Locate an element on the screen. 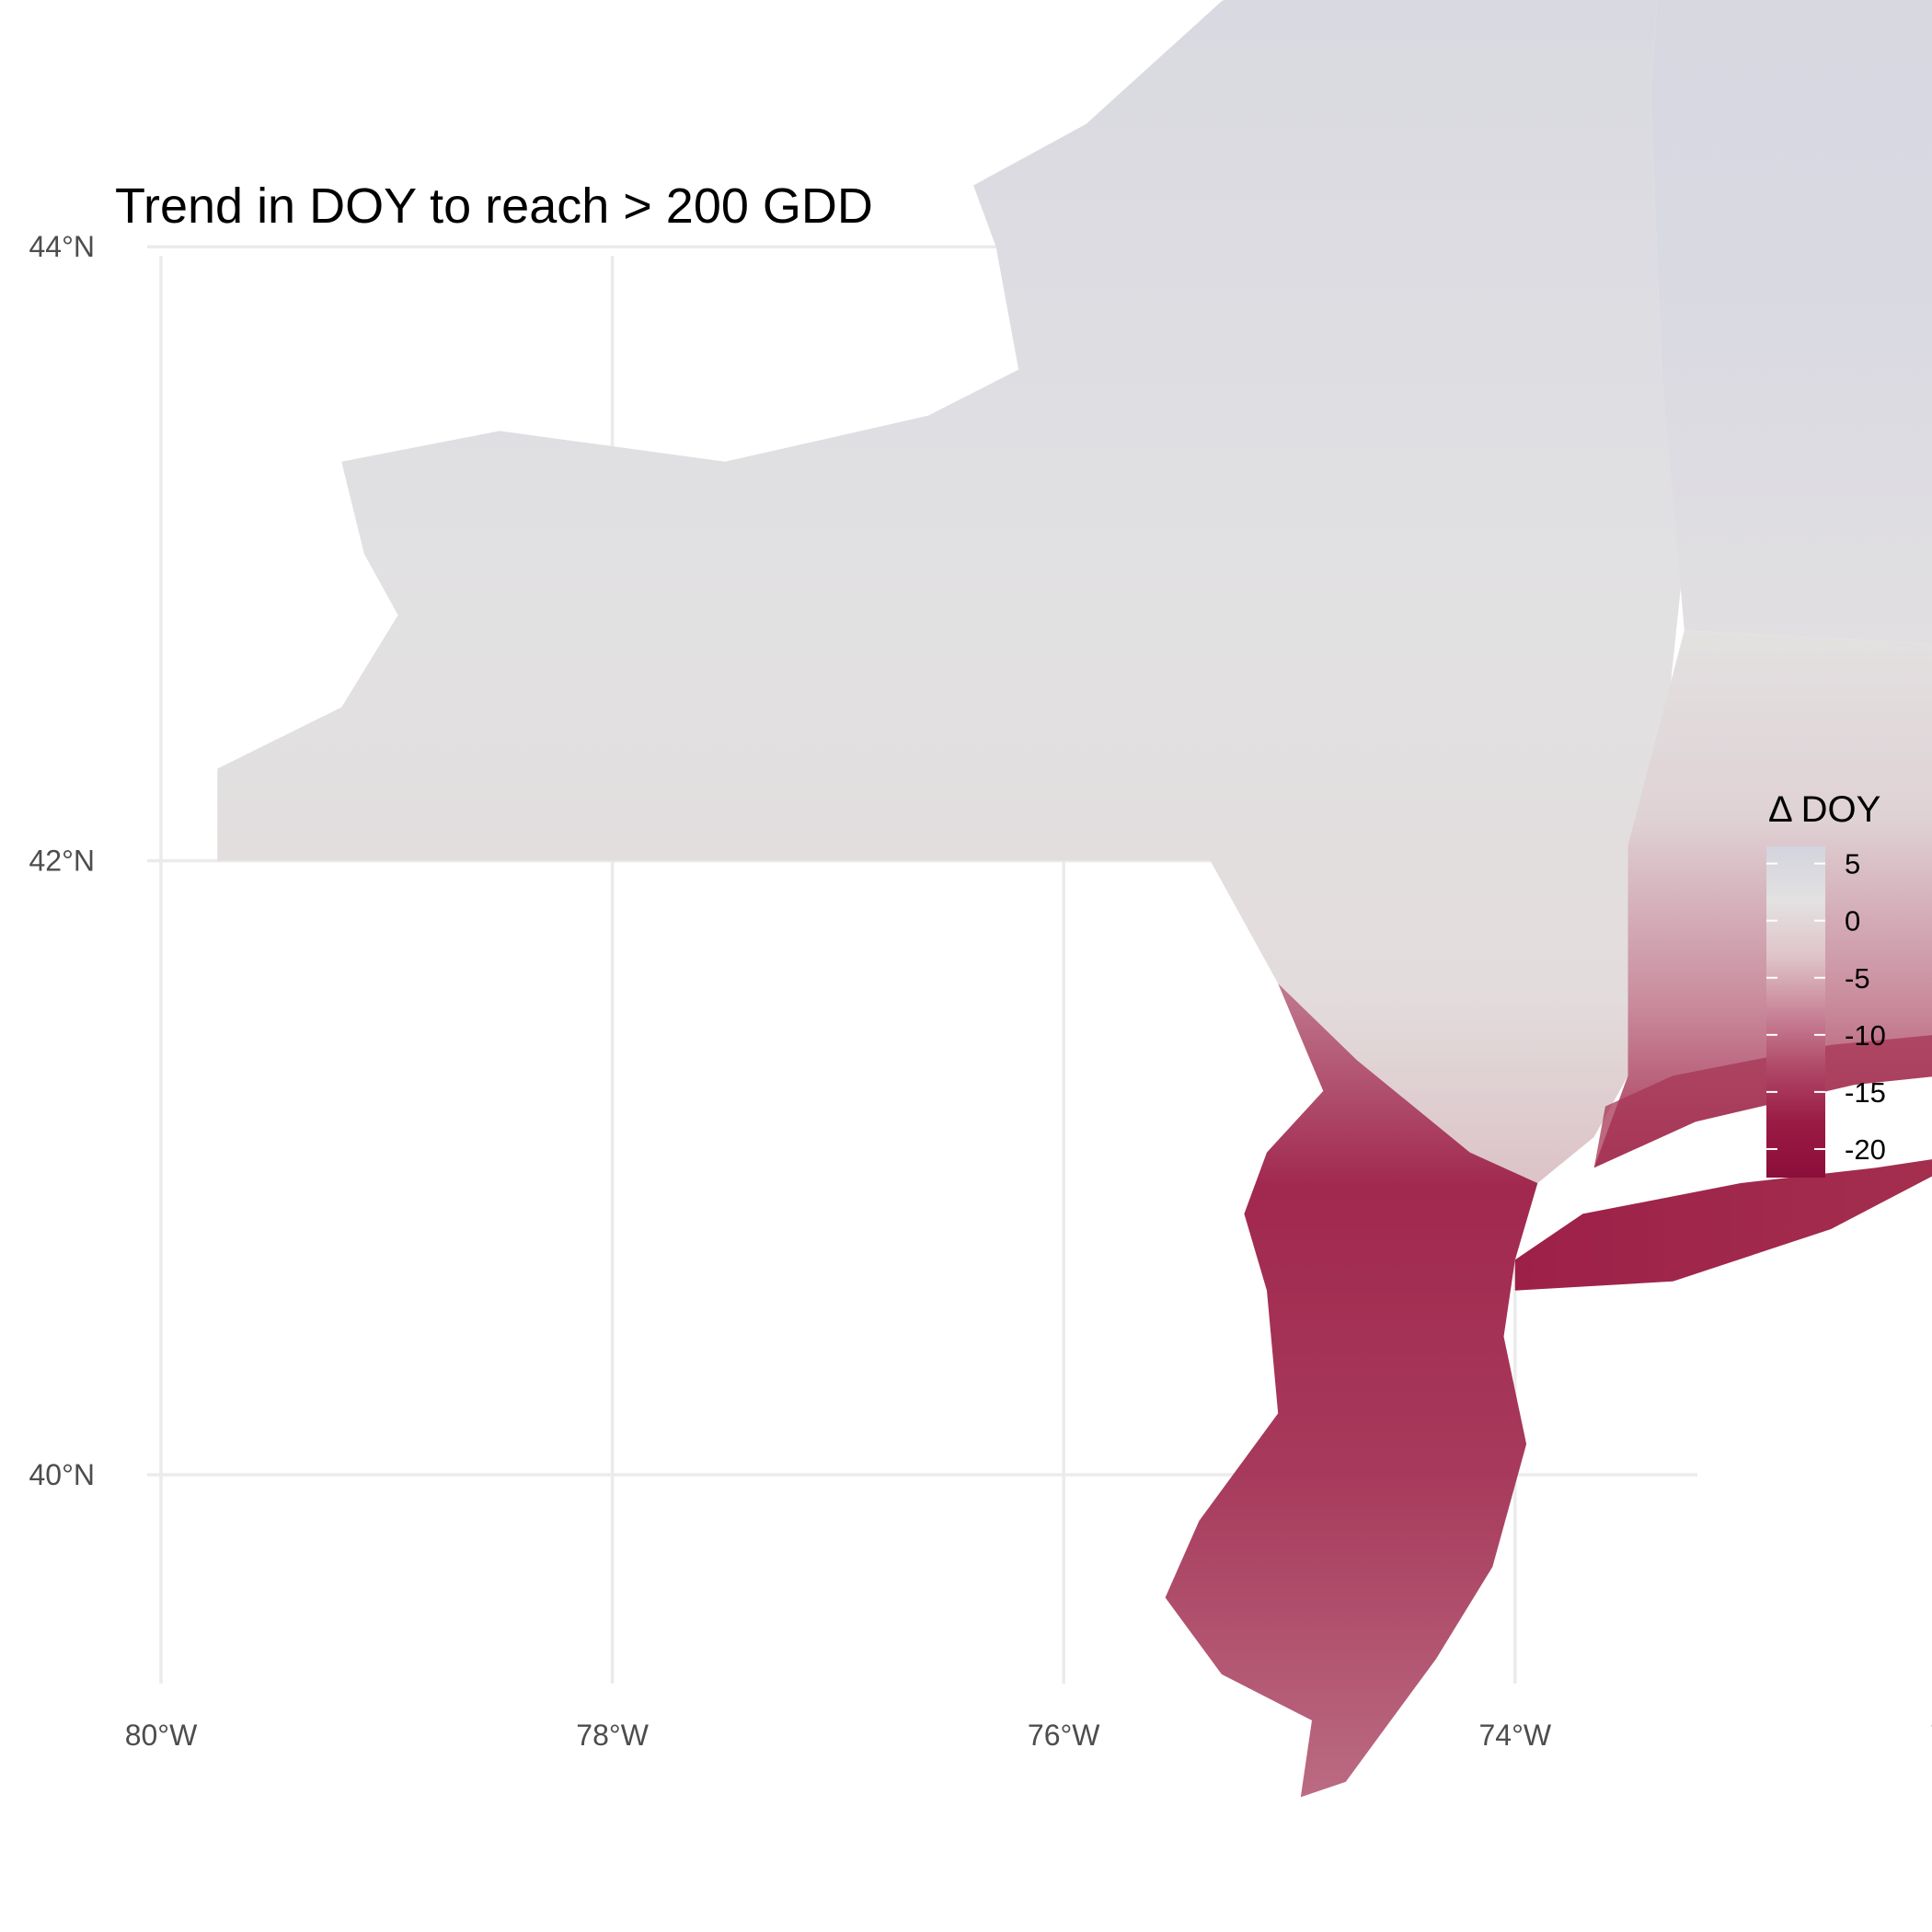 The width and height of the screenshot is (1932, 1932). x-axis: 80°W78°W76°W74°W72°W70°W68°W is located at coordinates (1028, 1735).